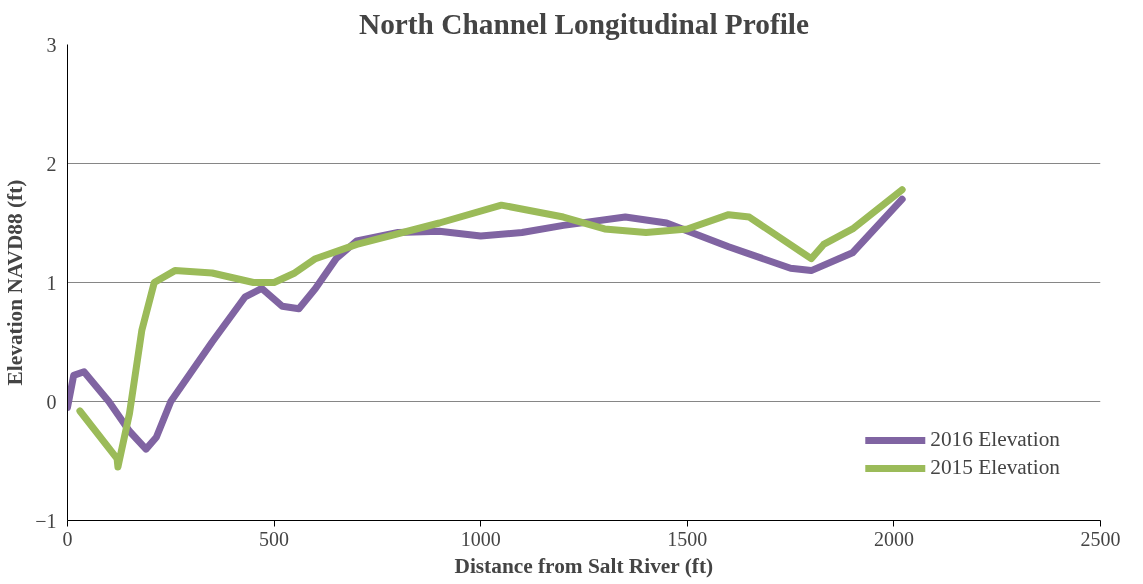  What do you see at coordinates (995, 439) in the screenshot?
I see `legend-label: 2016 Elevation` at bounding box center [995, 439].